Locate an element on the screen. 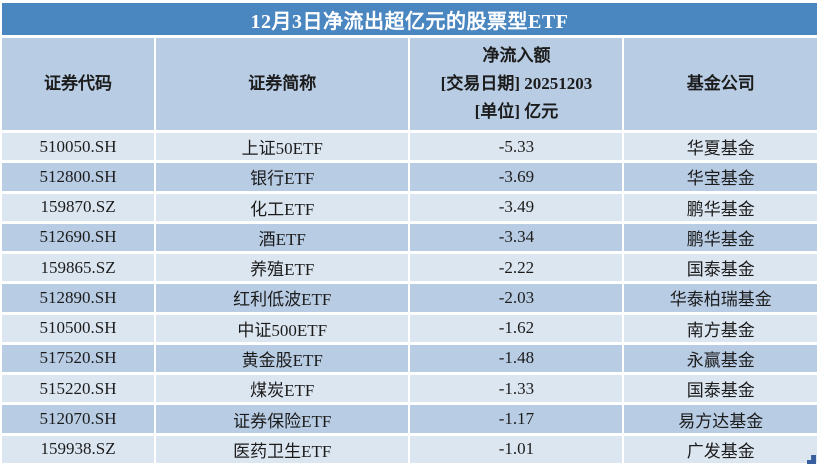 The height and width of the screenshot is (466, 819). table-row: 159865.SZ 养殖ETF -2.22 国泰基金 is located at coordinates (409, 268).